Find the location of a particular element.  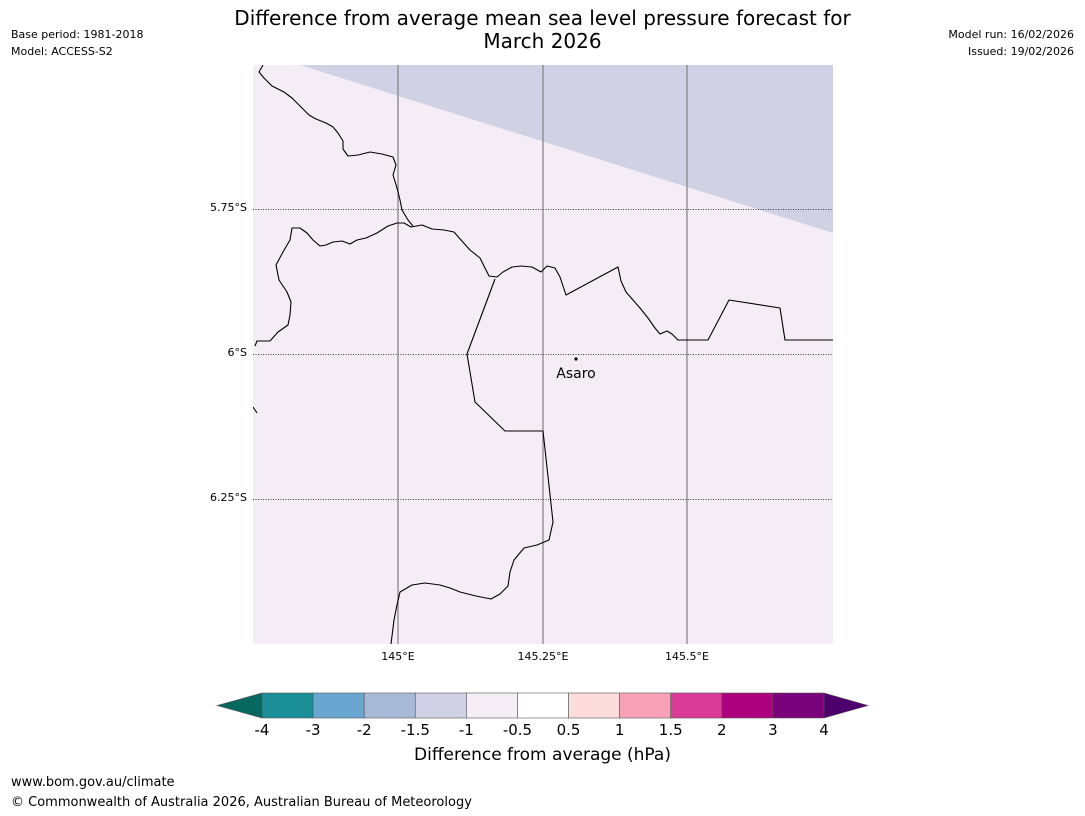

colorbar-tick-label: -1 is located at coordinates (466, 730).